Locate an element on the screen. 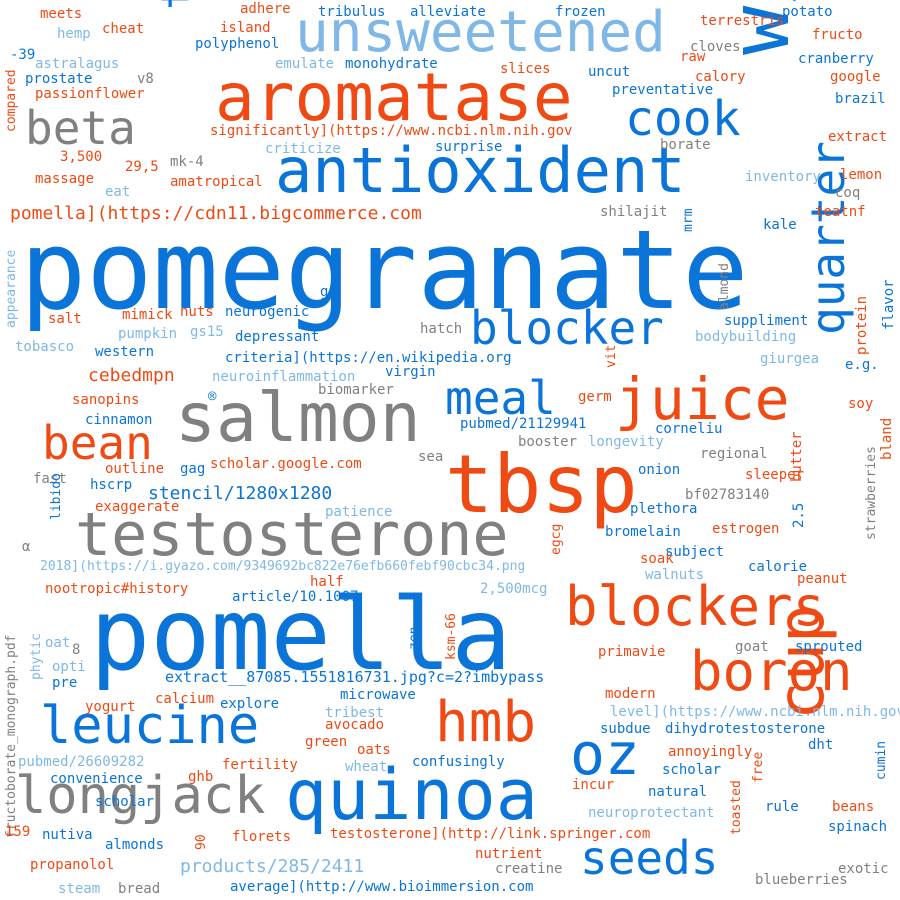 Image resolution: width=900 pixels, height=900 pixels. word: raw is located at coordinates (693, 57).